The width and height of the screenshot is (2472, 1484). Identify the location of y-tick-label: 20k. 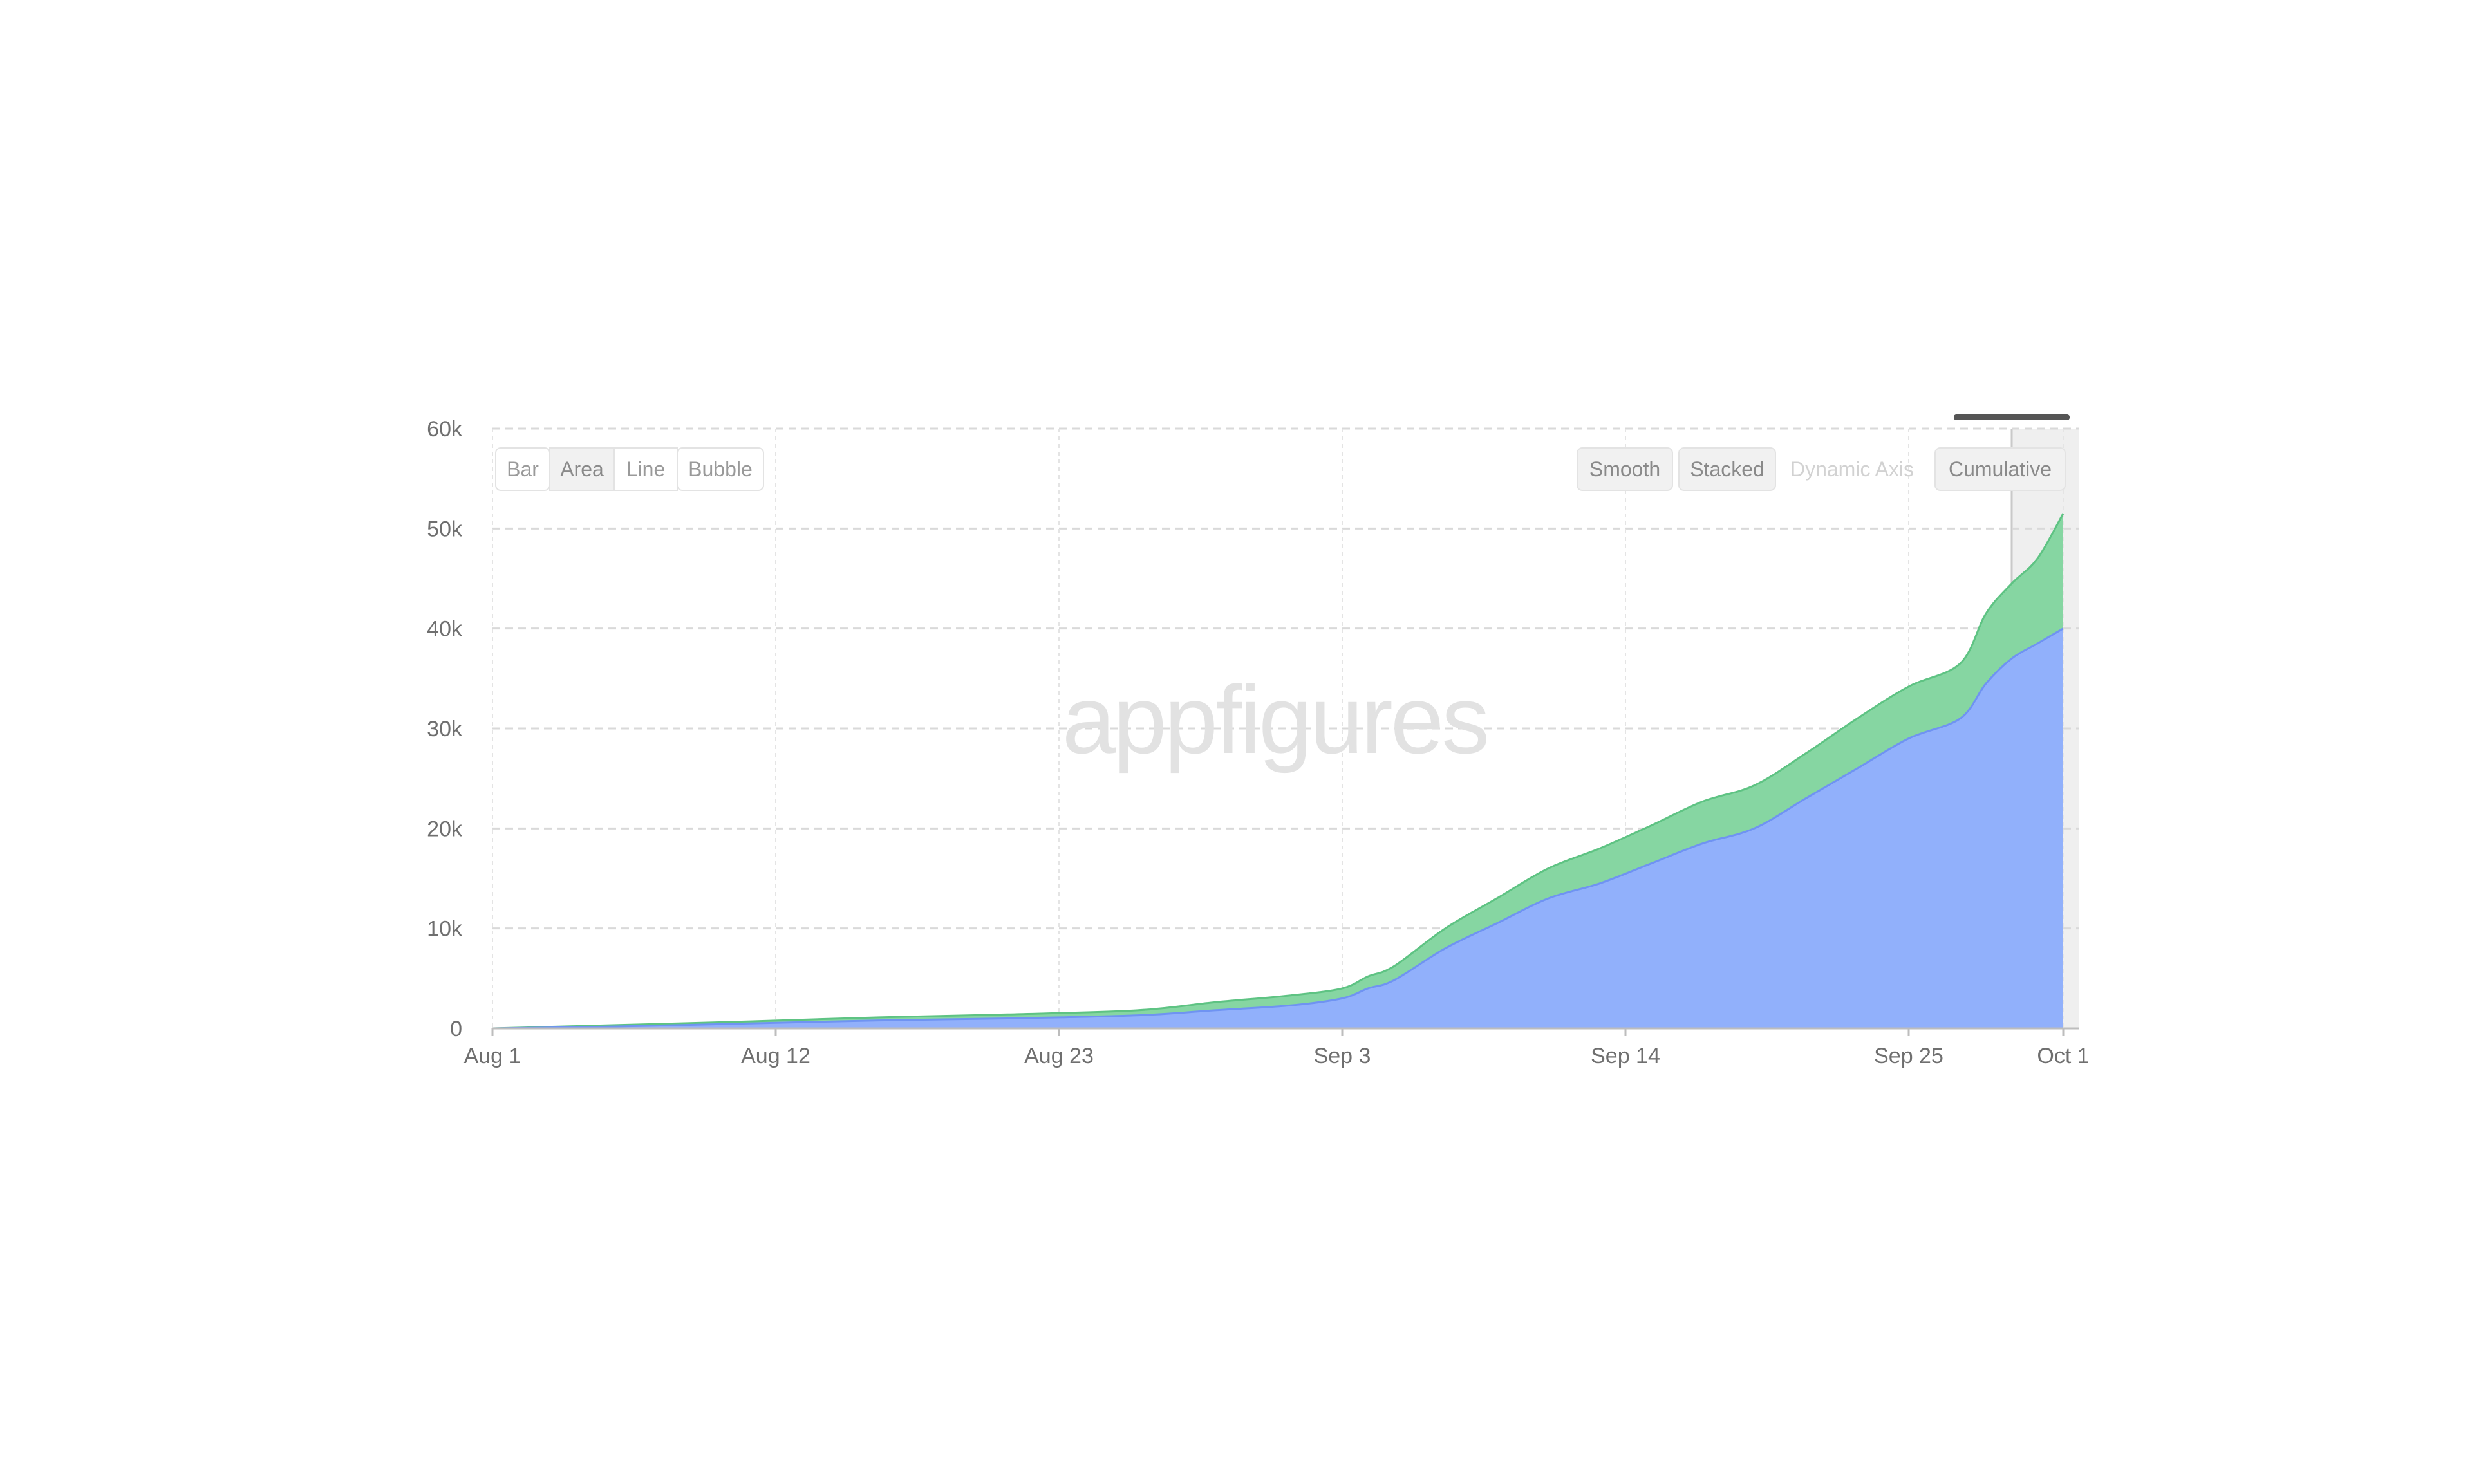
(445, 829).